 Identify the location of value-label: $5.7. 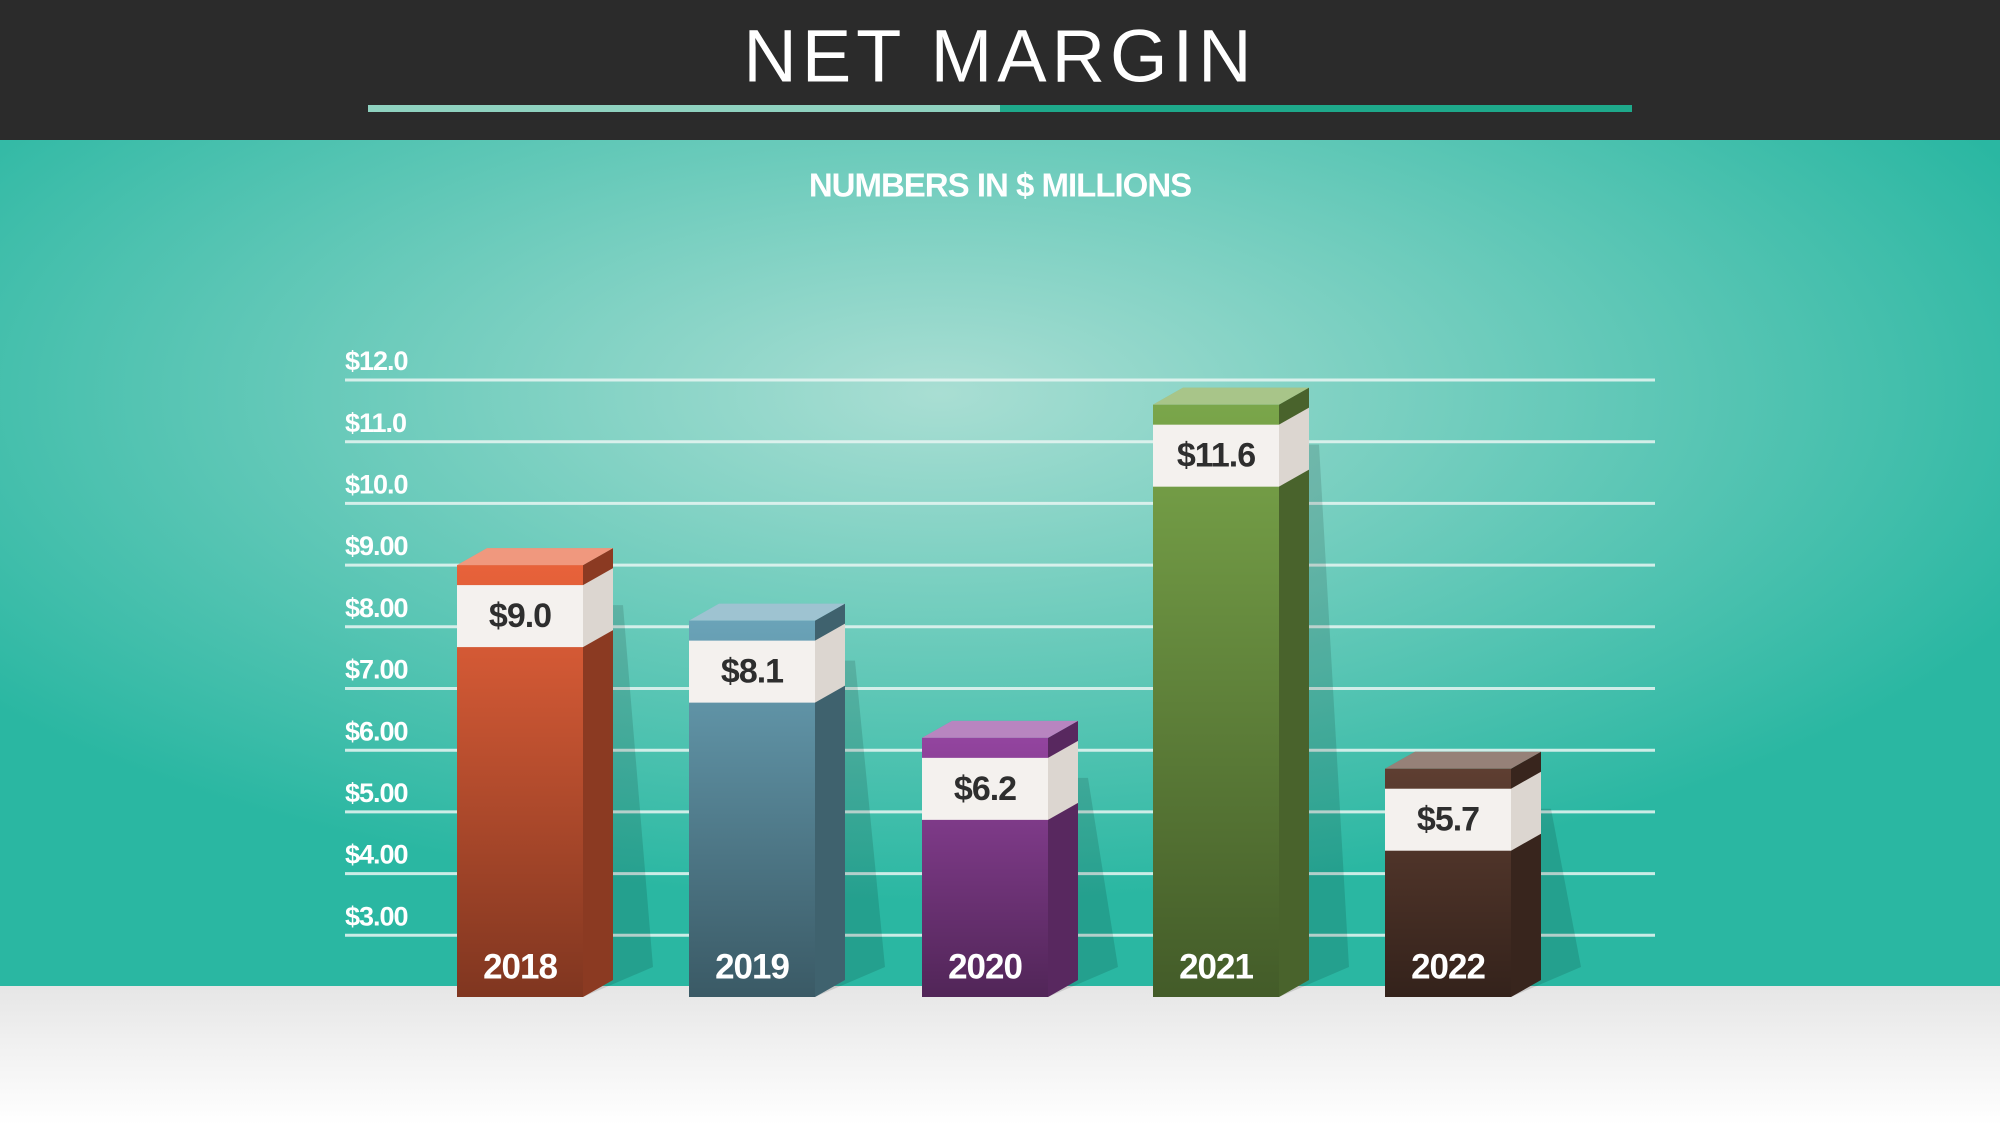
(1448, 820).